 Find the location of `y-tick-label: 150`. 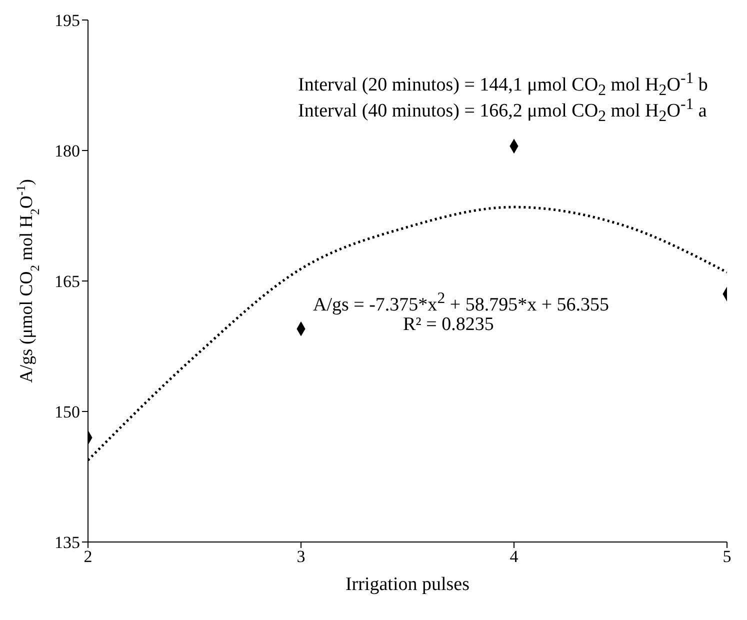

y-tick-label: 150 is located at coordinates (67, 412).